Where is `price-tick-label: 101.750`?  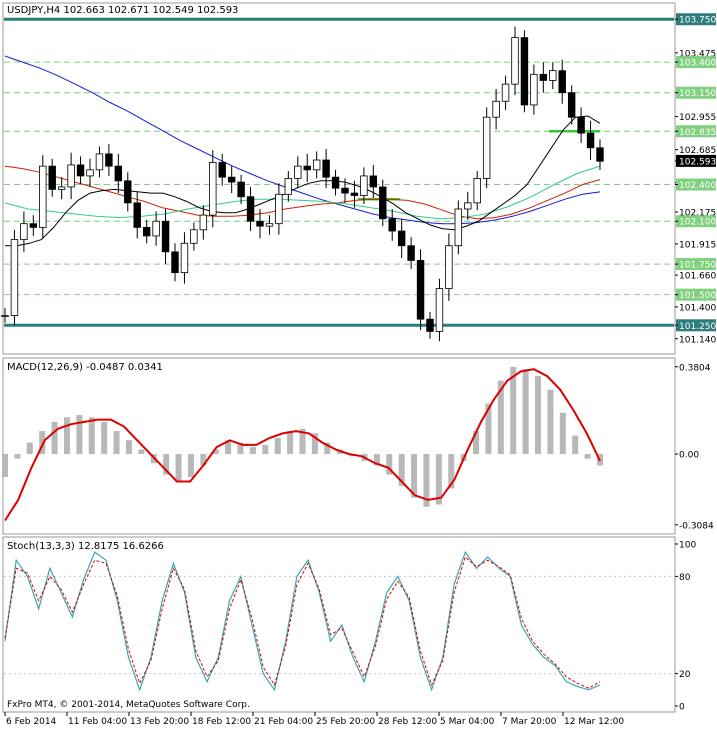 price-tick-label: 101.750 is located at coordinates (697, 266).